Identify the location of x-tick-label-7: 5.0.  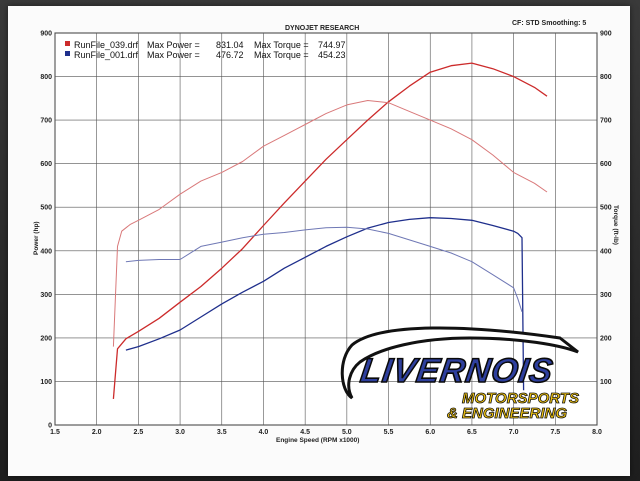
(347, 432).